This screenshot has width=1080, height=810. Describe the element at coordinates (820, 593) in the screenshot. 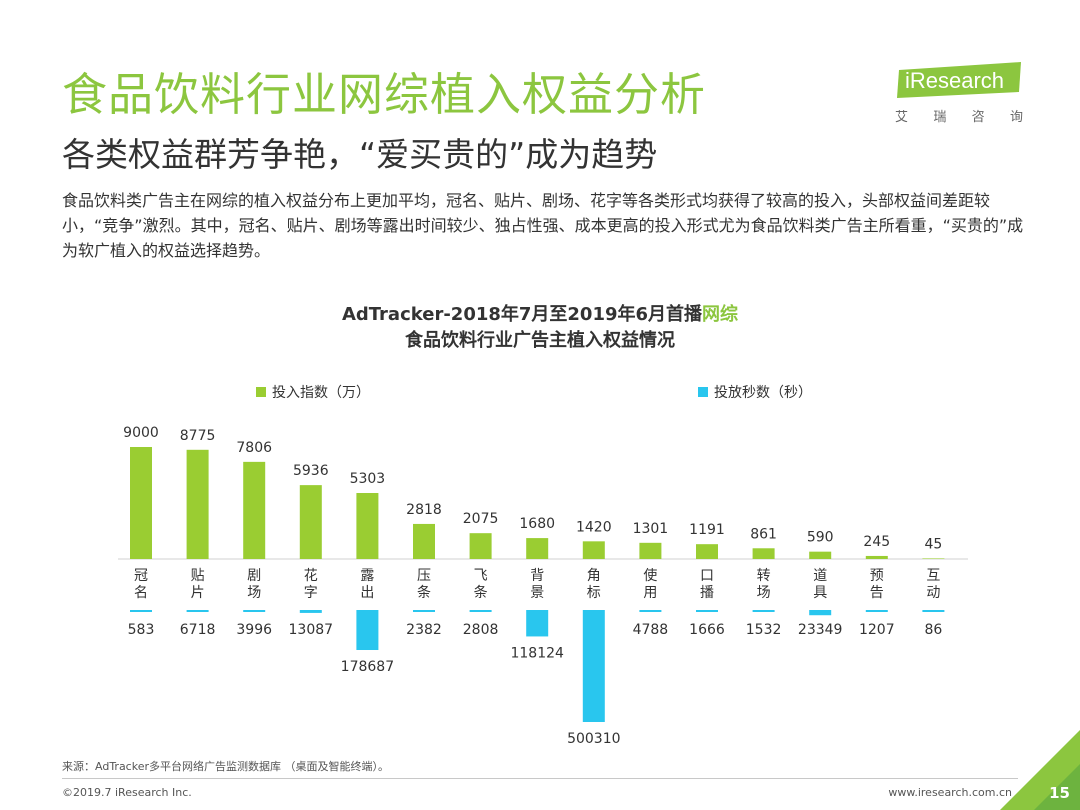

I see `category-label-char: 具` at that location.